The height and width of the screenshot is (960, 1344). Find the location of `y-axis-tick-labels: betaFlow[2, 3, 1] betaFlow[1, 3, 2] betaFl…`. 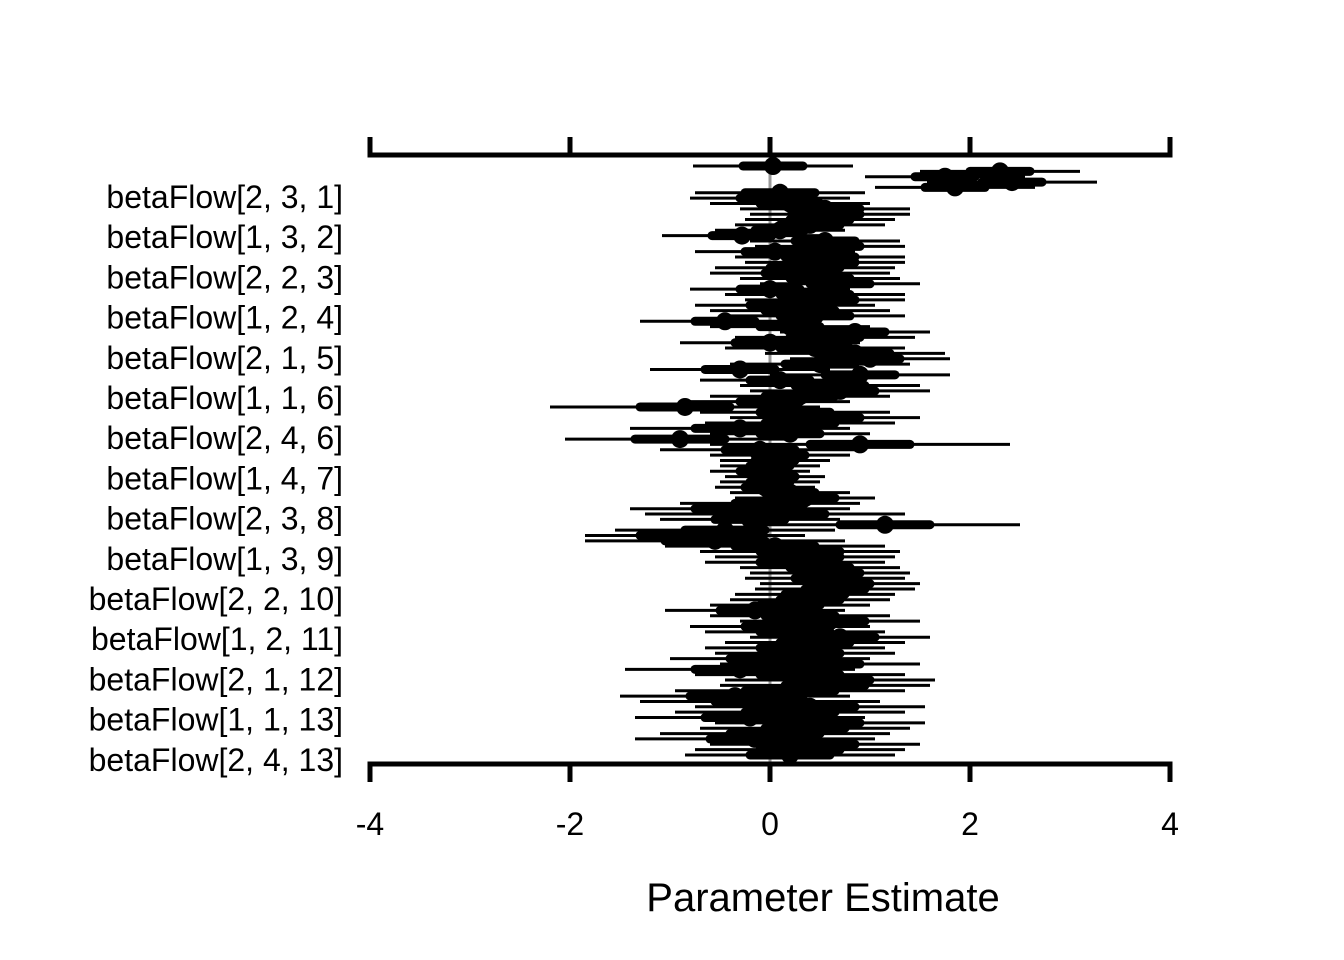

y-axis-tick-labels: betaFlow[2, 3, 1] betaFlow[1, 3, 2] betaFl… is located at coordinates (216, 478).